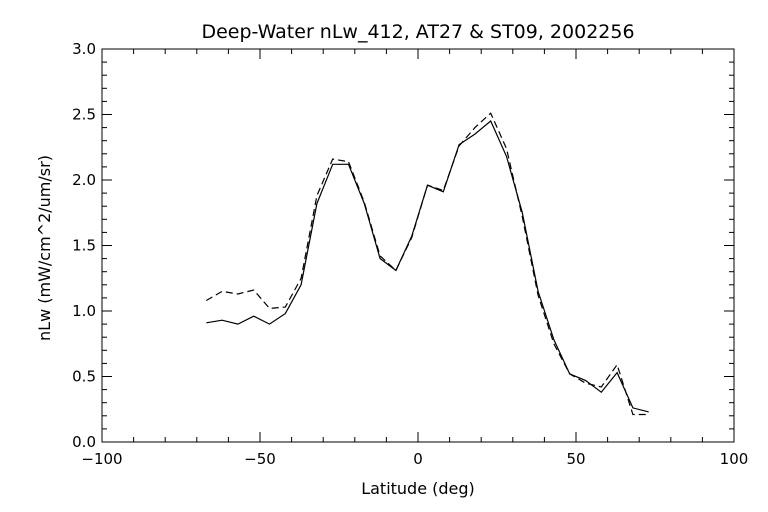 The height and width of the screenshot is (512, 768). Describe the element at coordinates (84, 377) in the screenshot. I see `y-tick-label: 0.5` at that location.